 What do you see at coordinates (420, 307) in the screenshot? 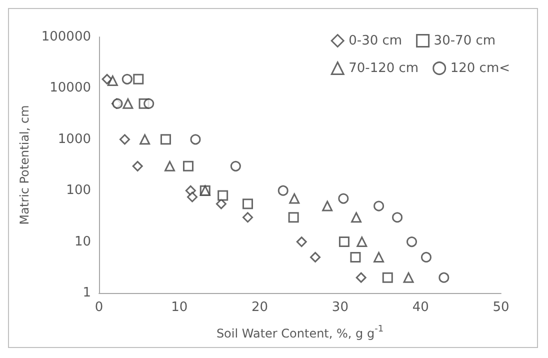
I see `x-tick-label: 40` at bounding box center [420, 307].